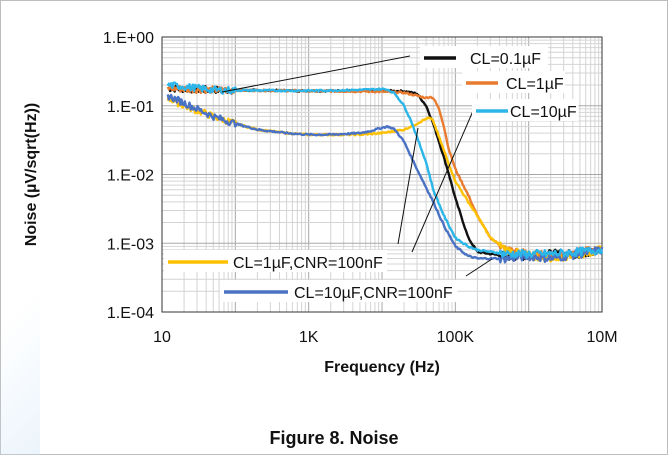 This screenshot has height=455, width=668. What do you see at coordinates (535, 84) in the screenshot?
I see `legend-label: CL=1µF` at bounding box center [535, 84].